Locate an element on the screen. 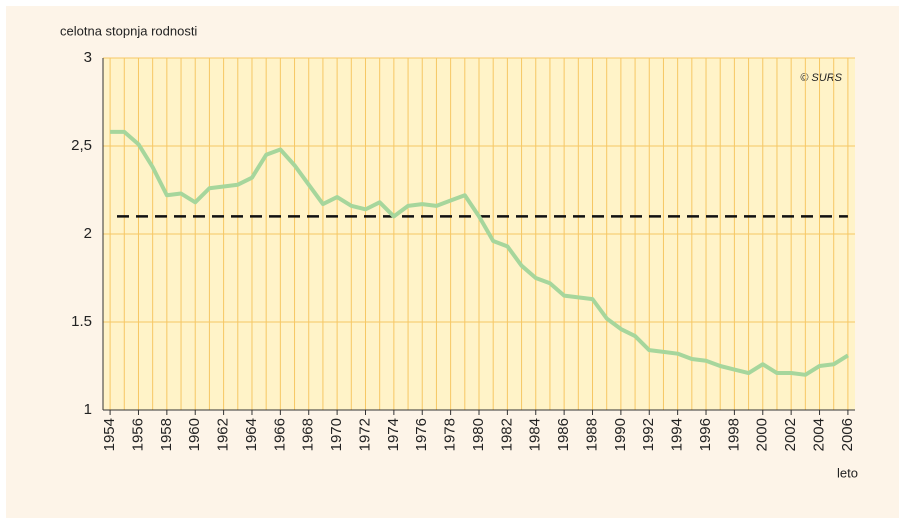  x-tick-label: 2002 is located at coordinates (790, 434).